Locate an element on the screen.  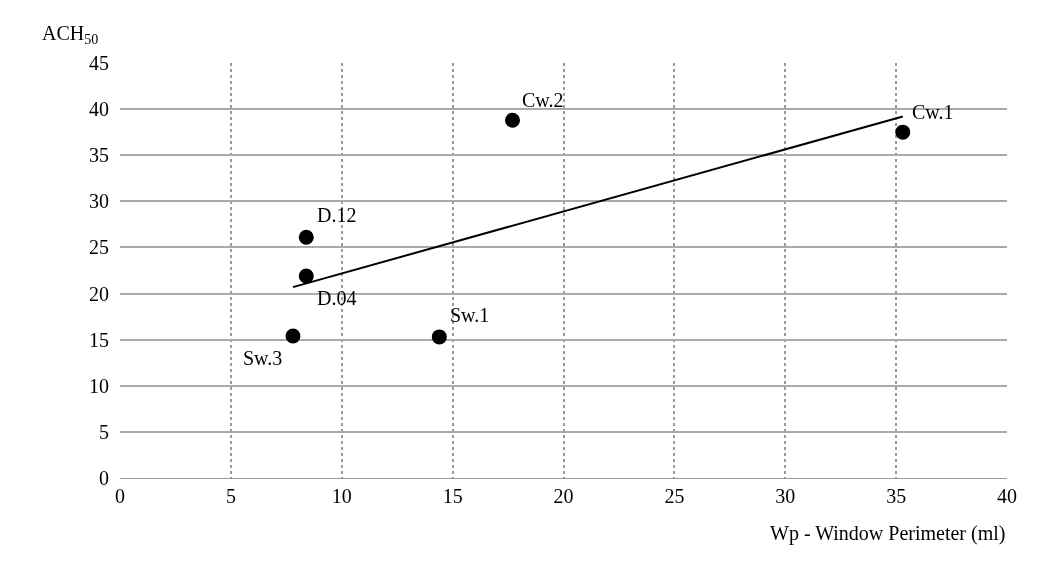
y-tick-label: 35 is located at coordinates (99, 155).